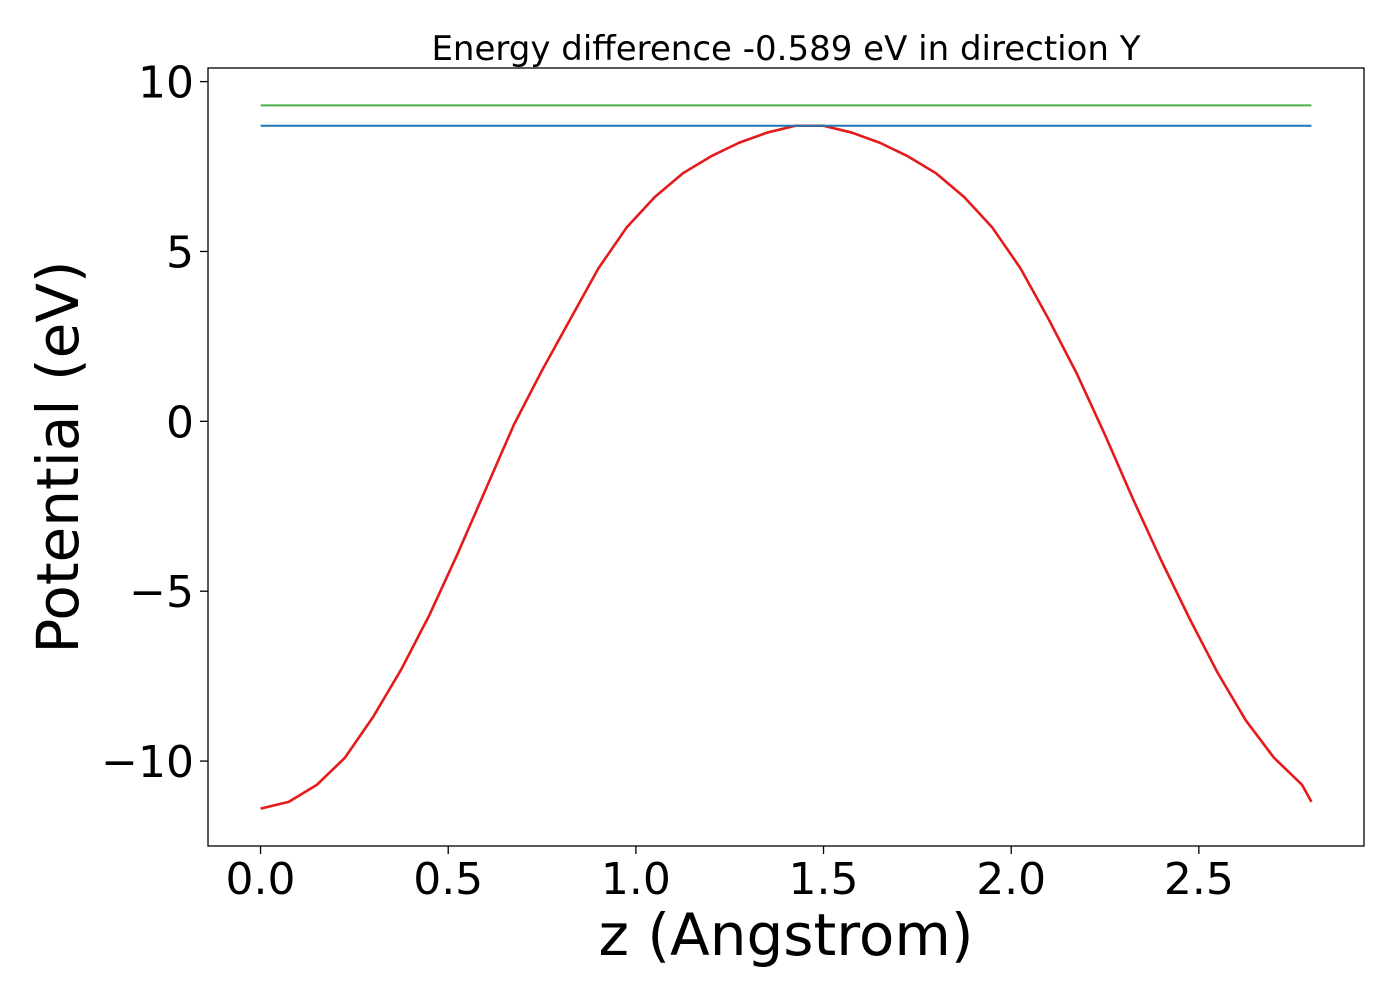  What do you see at coordinates (161, 592) in the screenshot?
I see `y-tick-label: −5` at bounding box center [161, 592].